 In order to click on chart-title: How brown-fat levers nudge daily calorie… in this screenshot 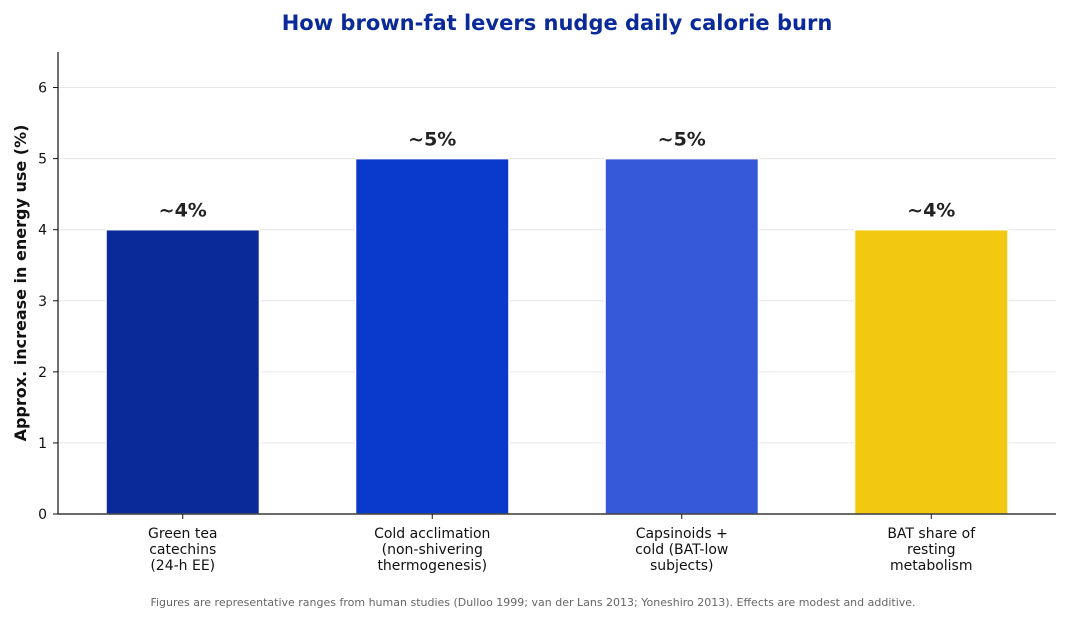, I will do `click(557, 23)`.